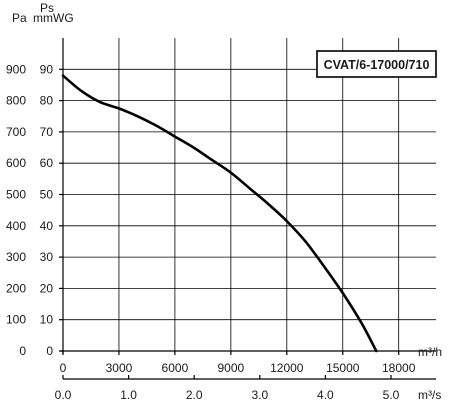  I want to click on y-tick-label-mmwg: 70, so click(47, 132).